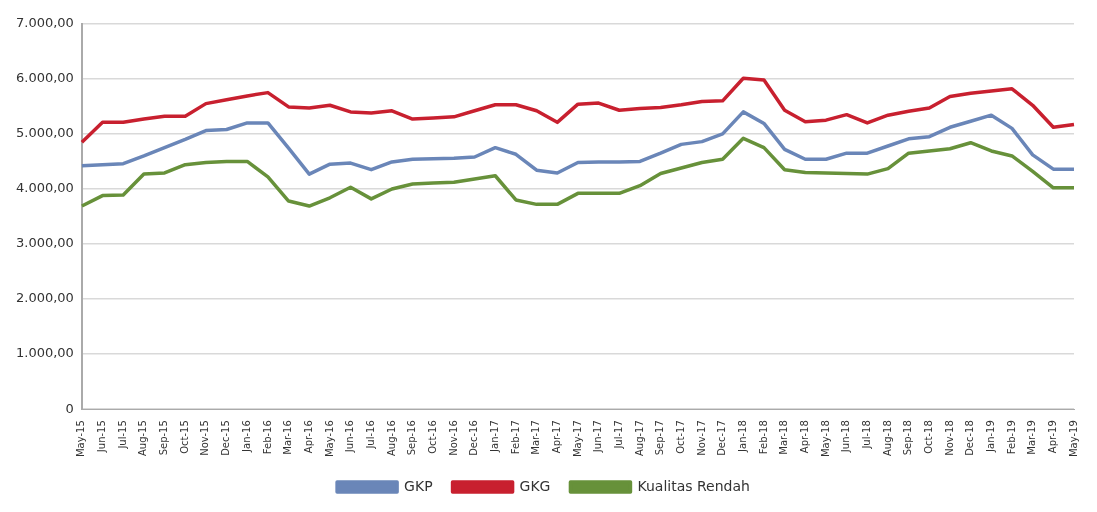  I want to click on y-tick-label: 4.000,00, so click(45, 188).